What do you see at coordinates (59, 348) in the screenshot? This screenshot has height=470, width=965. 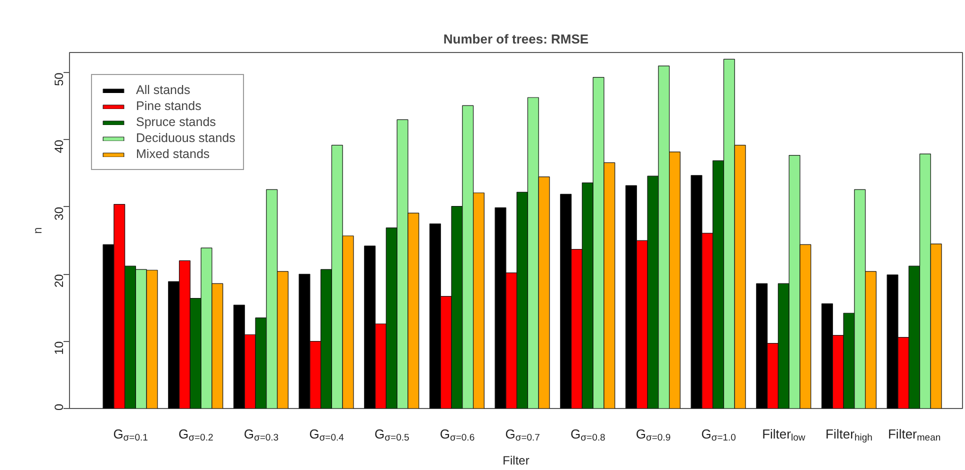 I see `y-tick-label: 10` at bounding box center [59, 348].